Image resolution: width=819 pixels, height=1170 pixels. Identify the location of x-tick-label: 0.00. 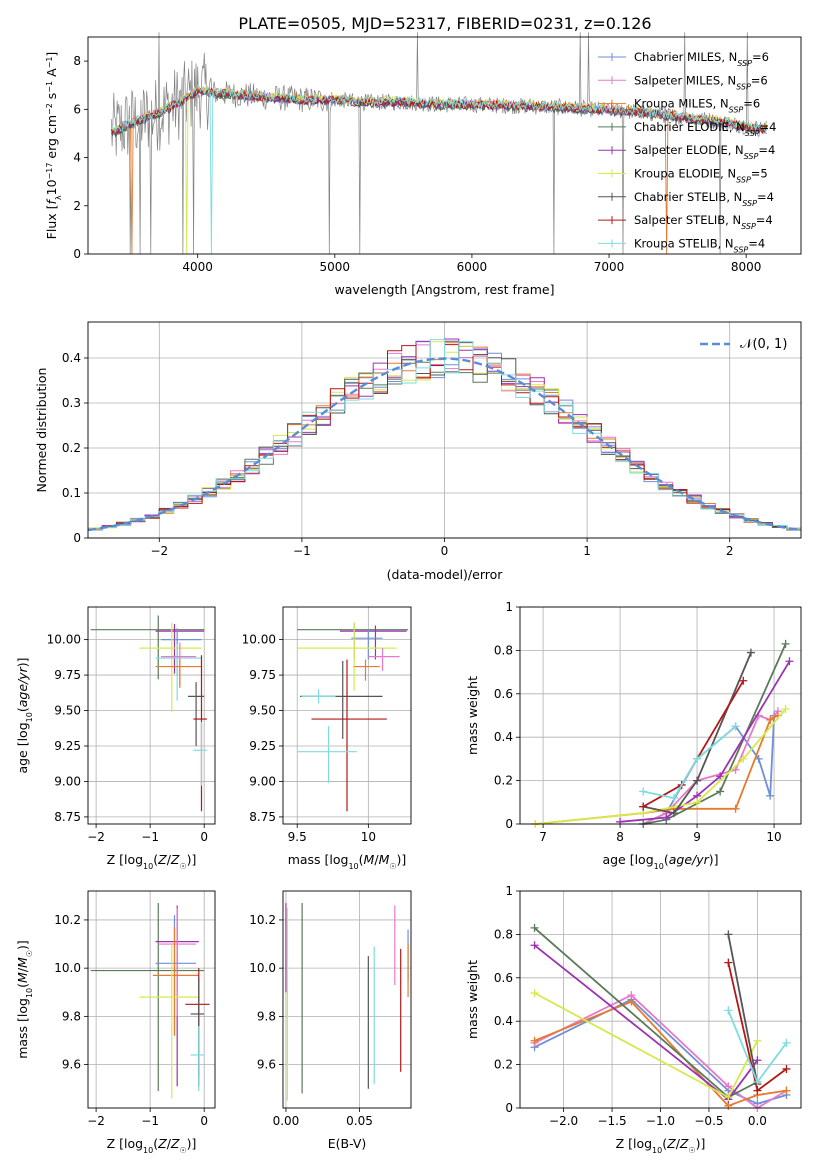
(286, 1121).